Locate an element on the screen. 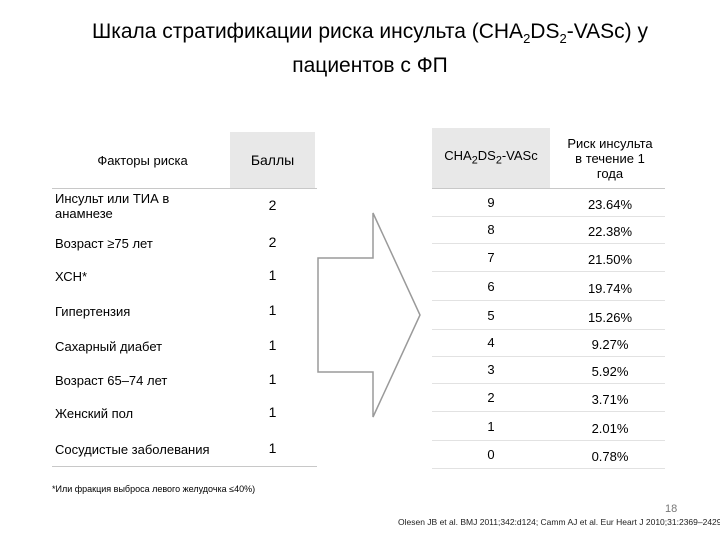 This screenshot has height=540, width=720. factor-cell: ХСН* is located at coordinates (71, 276).